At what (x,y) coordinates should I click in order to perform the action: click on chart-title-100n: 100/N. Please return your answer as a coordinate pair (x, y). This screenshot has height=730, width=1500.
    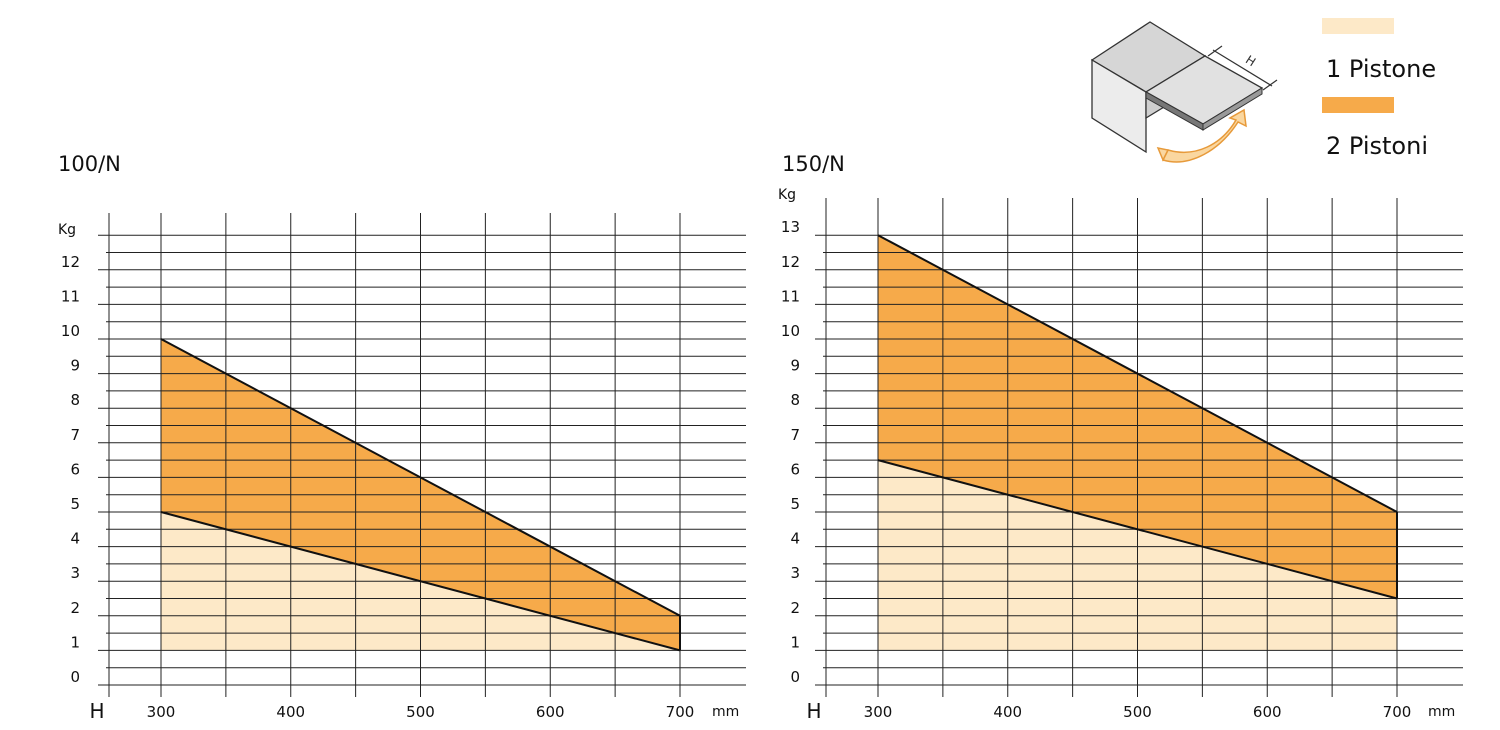
    Looking at the image, I should click on (89, 164).